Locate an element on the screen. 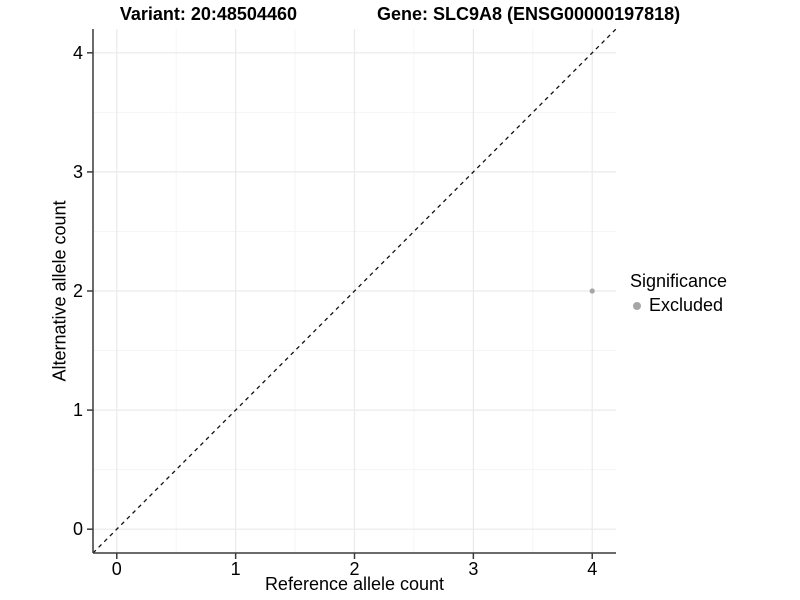 The image size is (800, 600). y-tick-label: 3 is located at coordinates (78, 172).